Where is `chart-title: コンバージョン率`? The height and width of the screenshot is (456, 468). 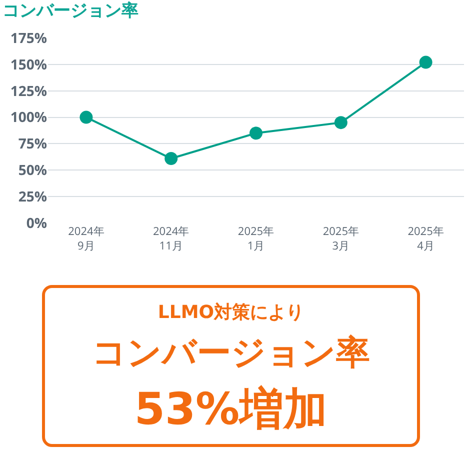
chart-title: コンバージョン率 is located at coordinates (70, 11).